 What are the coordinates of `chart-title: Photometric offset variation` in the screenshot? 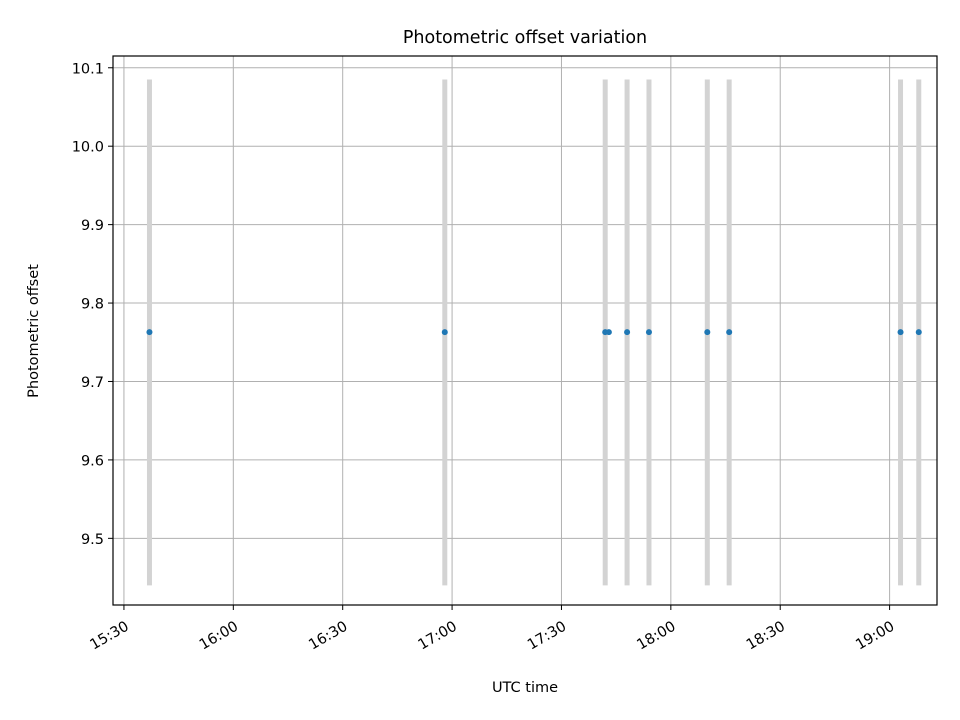 It's located at (525, 38).